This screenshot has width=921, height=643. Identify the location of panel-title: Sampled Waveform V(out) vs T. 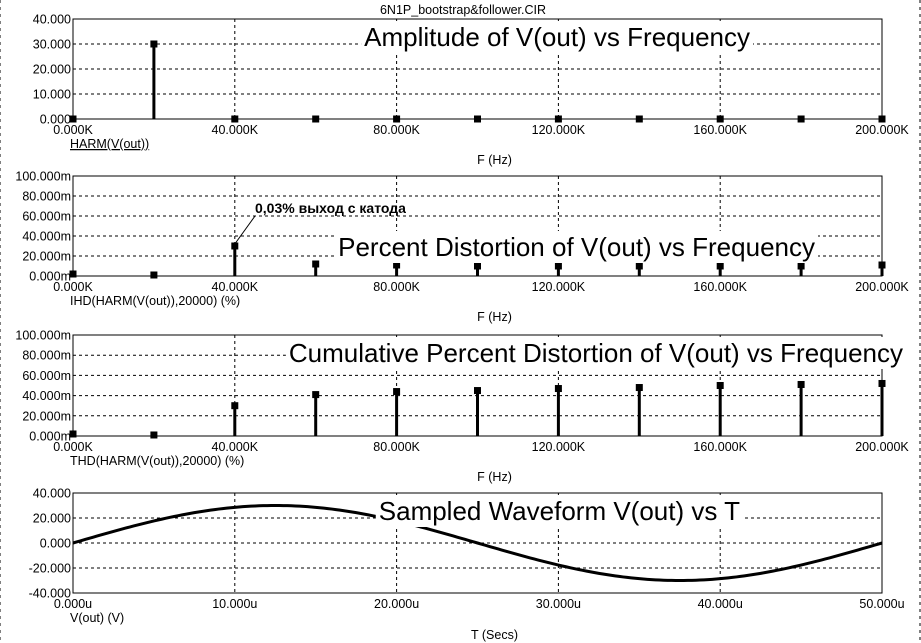
(559, 511).